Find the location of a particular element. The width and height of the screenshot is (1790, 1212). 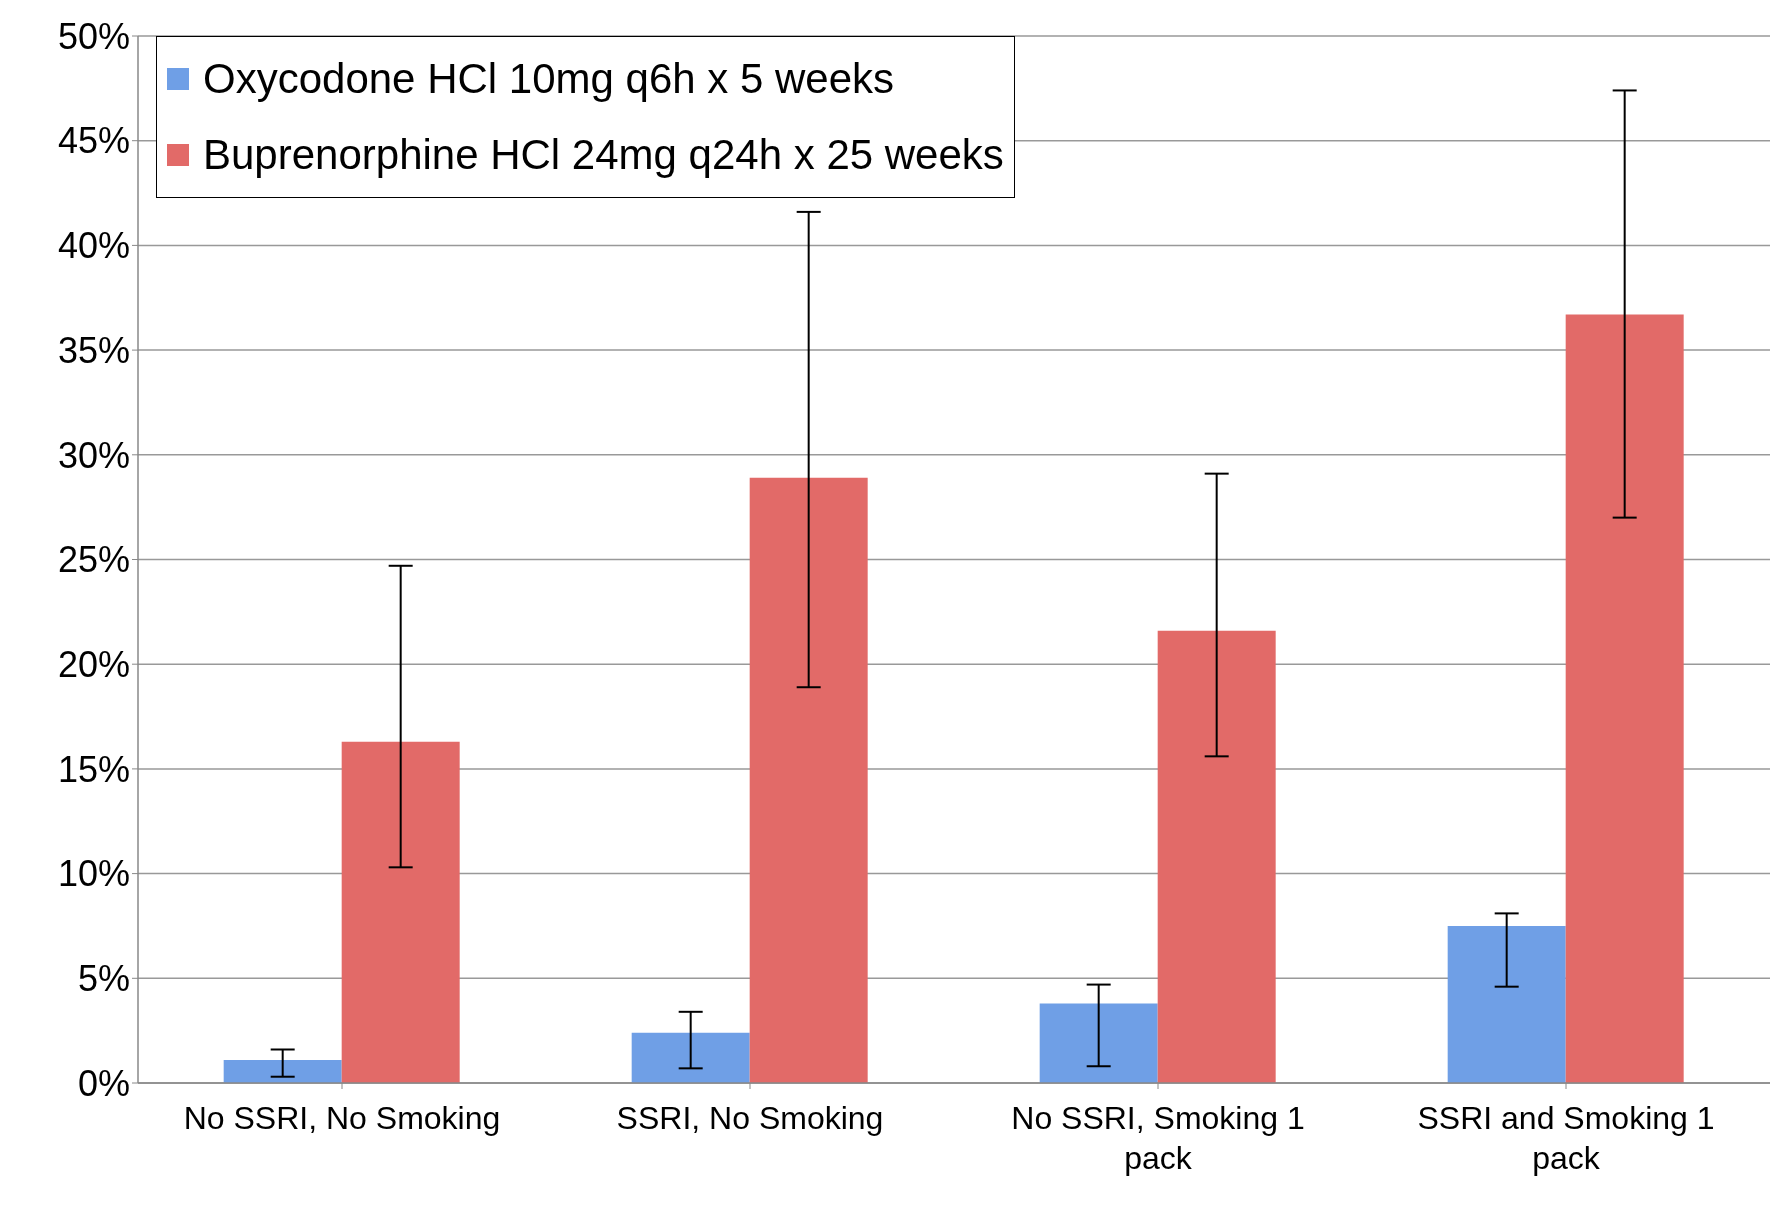

x-tick-label: No SSRI, No Smoking is located at coordinates (342, 1118).